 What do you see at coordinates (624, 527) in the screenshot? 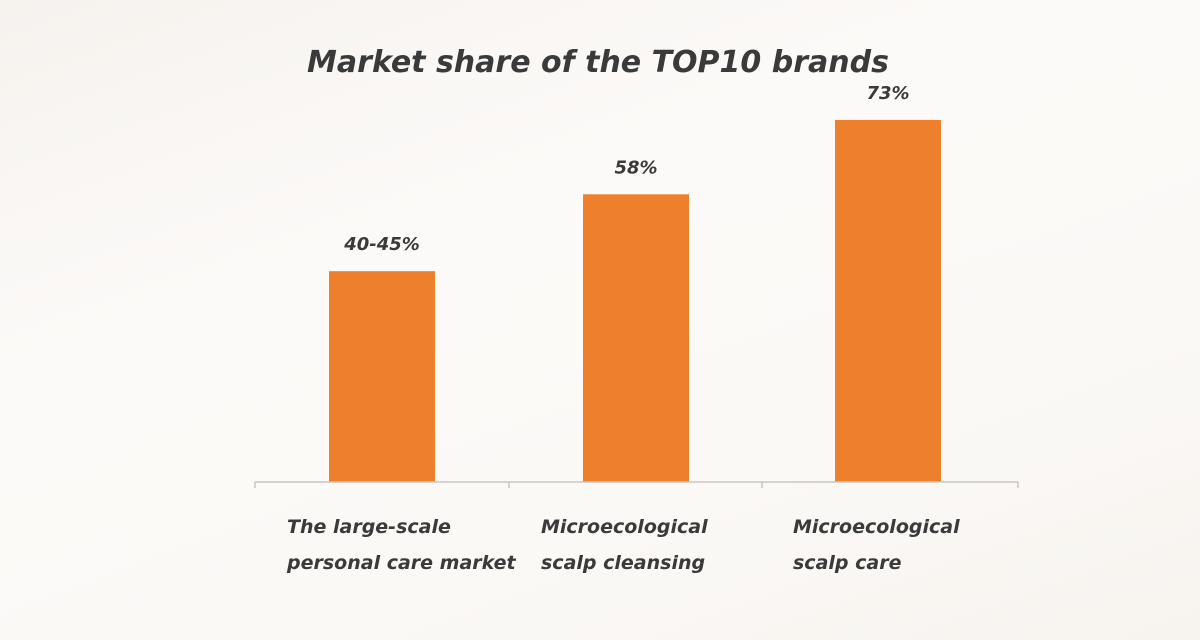
I see `category-label-2-line-1: Microecological` at bounding box center [624, 527].